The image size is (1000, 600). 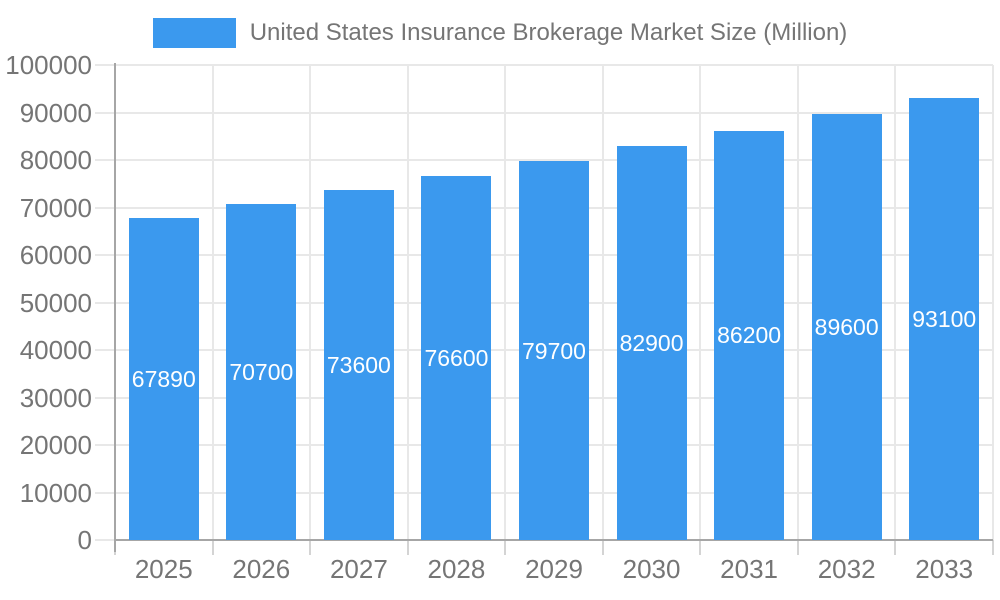 I want to click on x-axis-tick-label: 2026, so click(x=261, y=569).